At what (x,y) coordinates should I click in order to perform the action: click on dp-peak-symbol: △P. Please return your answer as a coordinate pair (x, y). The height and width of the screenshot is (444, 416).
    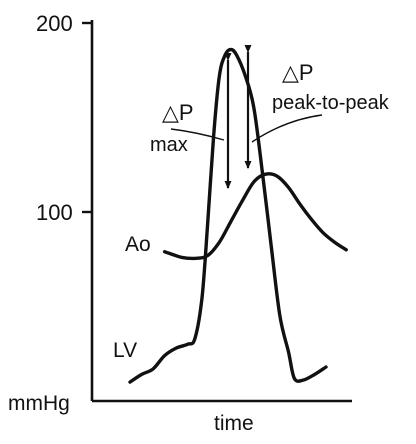
    Looking at the image, I should click on (298, 72).